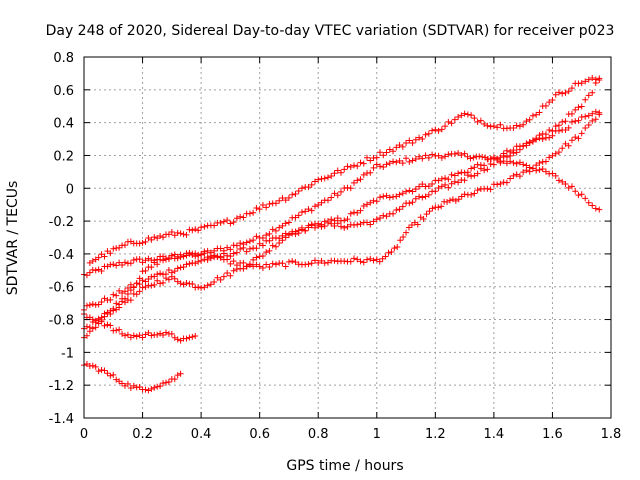 The image size is (640, 480). What do you see at coordinates (84, 434) in the screenshot?
I see `x-tick-label: 0` at bounding box center [84, 434].